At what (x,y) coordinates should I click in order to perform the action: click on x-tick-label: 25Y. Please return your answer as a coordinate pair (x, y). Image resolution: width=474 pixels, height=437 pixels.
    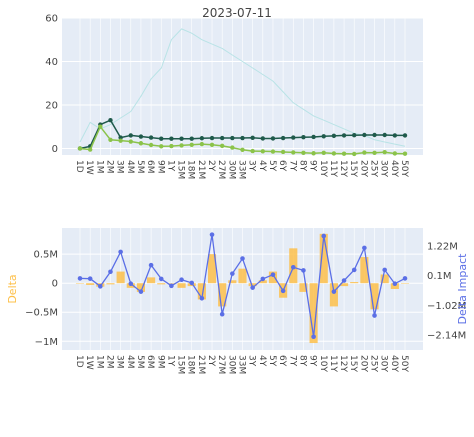
    Looking at the image, I should click on (374, 168).